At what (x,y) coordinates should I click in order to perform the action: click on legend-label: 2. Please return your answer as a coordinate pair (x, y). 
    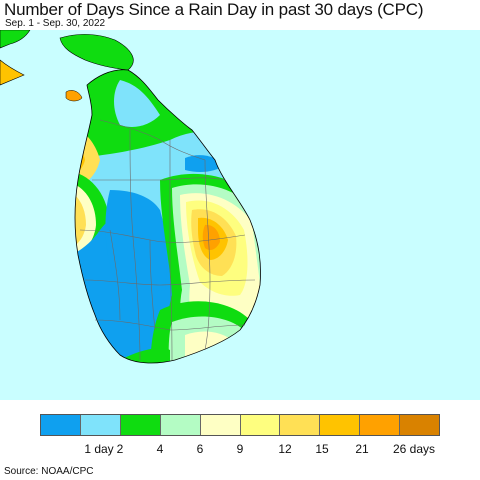
    Looking at the image, I should click on (120, 449).